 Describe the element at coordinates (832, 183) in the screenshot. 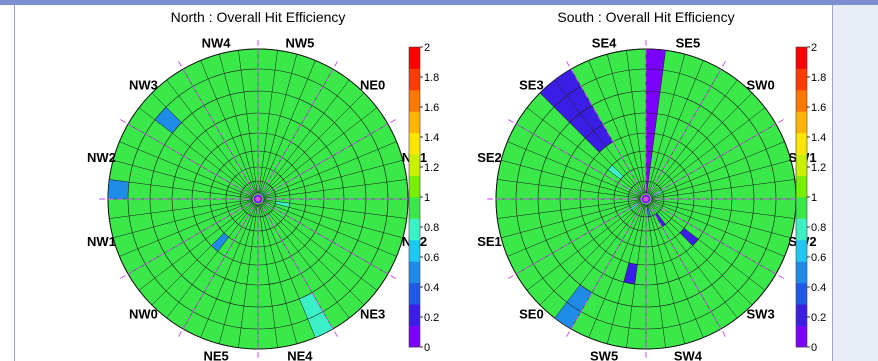

I see `panel-right-rule` at that location.